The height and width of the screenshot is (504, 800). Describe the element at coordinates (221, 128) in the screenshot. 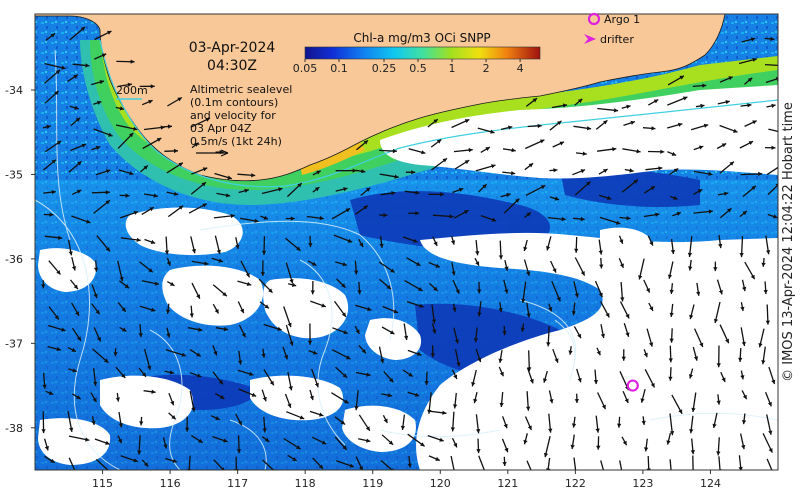

I see `notes-line-4: 03 Apr 04Z` at that location.